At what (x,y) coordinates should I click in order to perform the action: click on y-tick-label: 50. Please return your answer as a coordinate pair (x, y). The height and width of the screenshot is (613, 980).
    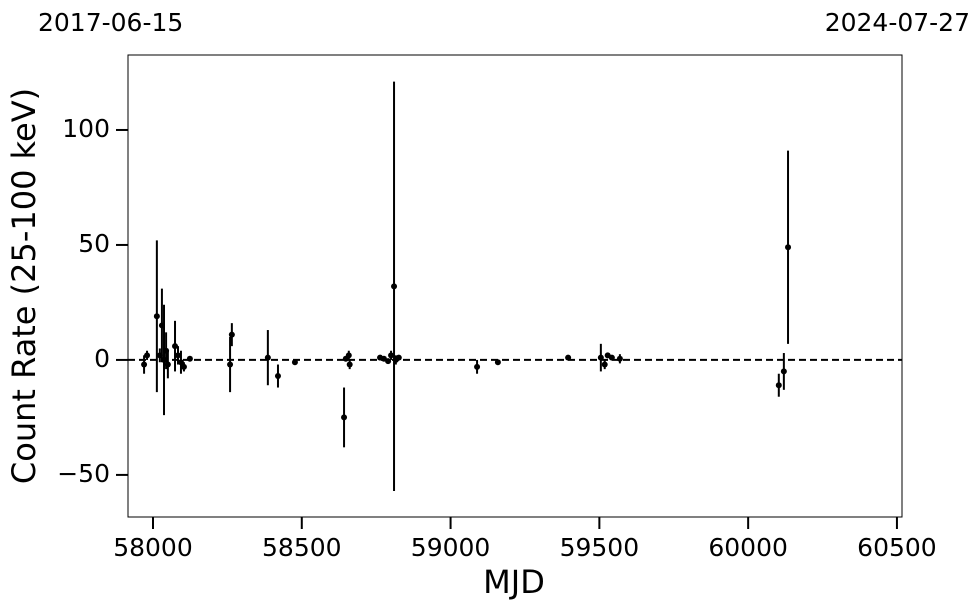
    Looking at the image, I should click on (94, 243).